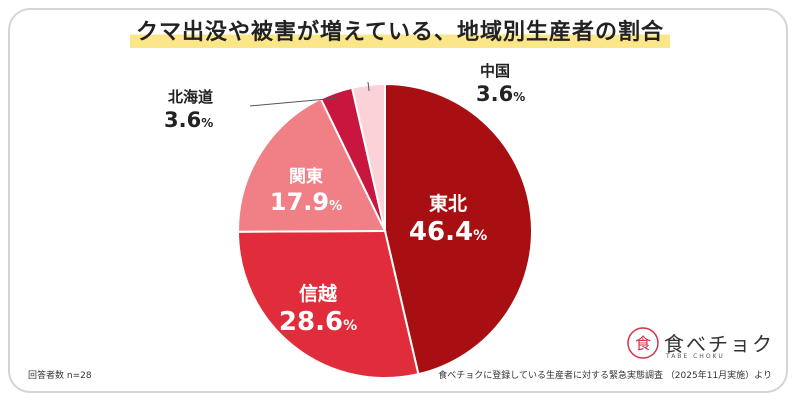 The width and height of the screenshot is (800, 403). What do you see at coordinates (318, 322) in the screenshot?
I see `slice-value-1: 28.6%` at bounding box center [318, 322].